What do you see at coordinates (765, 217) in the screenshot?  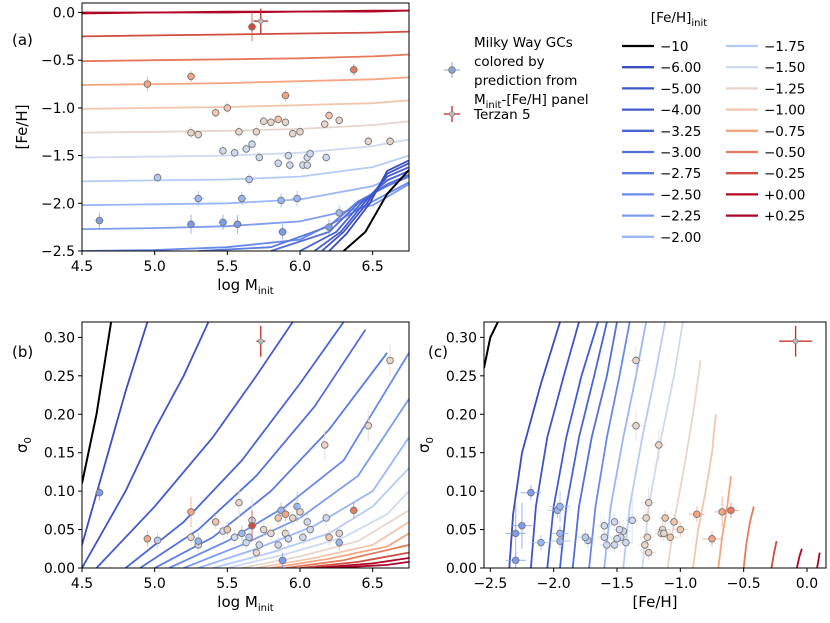 I see `legend-color-entry-+0.25: +0.25` at bounding box center [765, 217].